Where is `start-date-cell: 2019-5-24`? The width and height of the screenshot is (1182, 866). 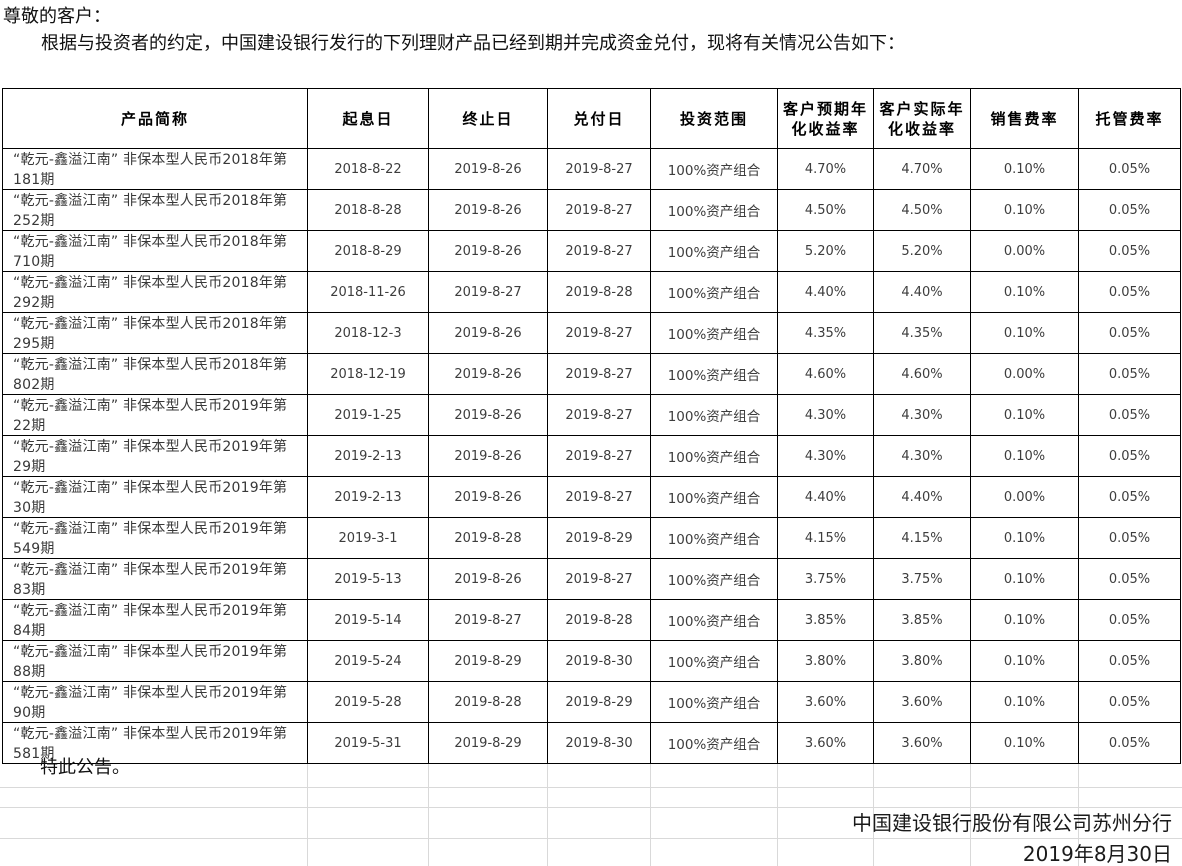
start-date-cell: 2019-5-24 is located at coordinates (368, 661).